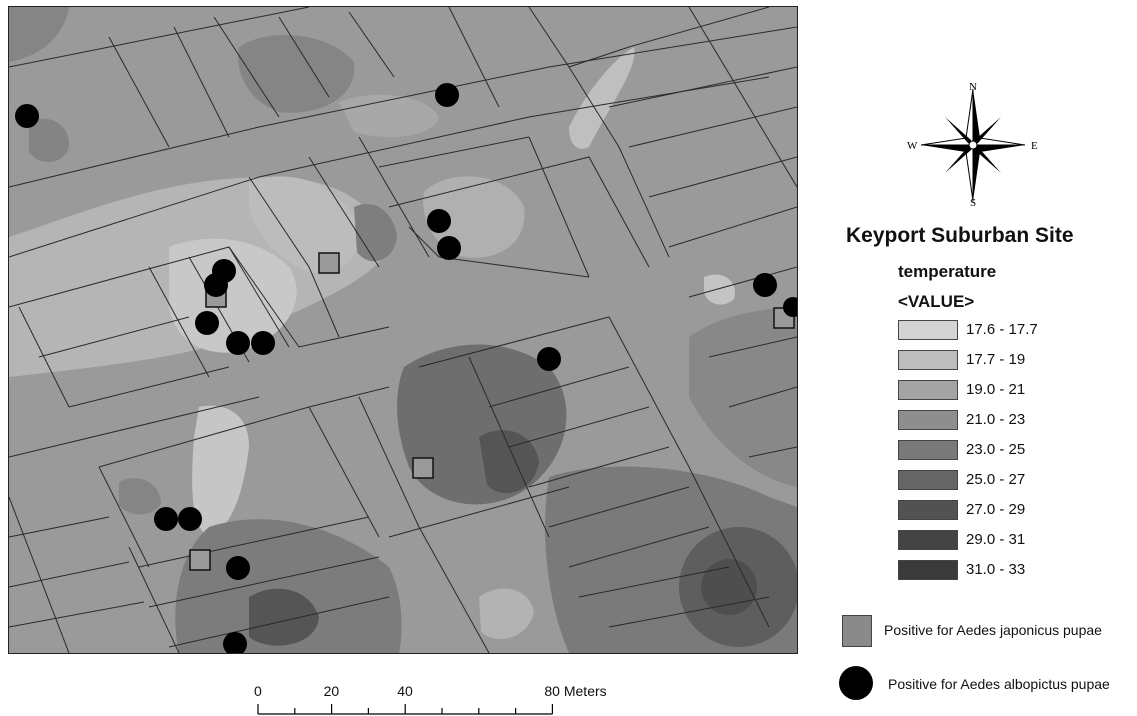 This screenshot has width=1137, height=716. What do you see at coordinates (973, 203) in the screenshot?
I see `compass-label-south: S` at bounding box center [973, 203].